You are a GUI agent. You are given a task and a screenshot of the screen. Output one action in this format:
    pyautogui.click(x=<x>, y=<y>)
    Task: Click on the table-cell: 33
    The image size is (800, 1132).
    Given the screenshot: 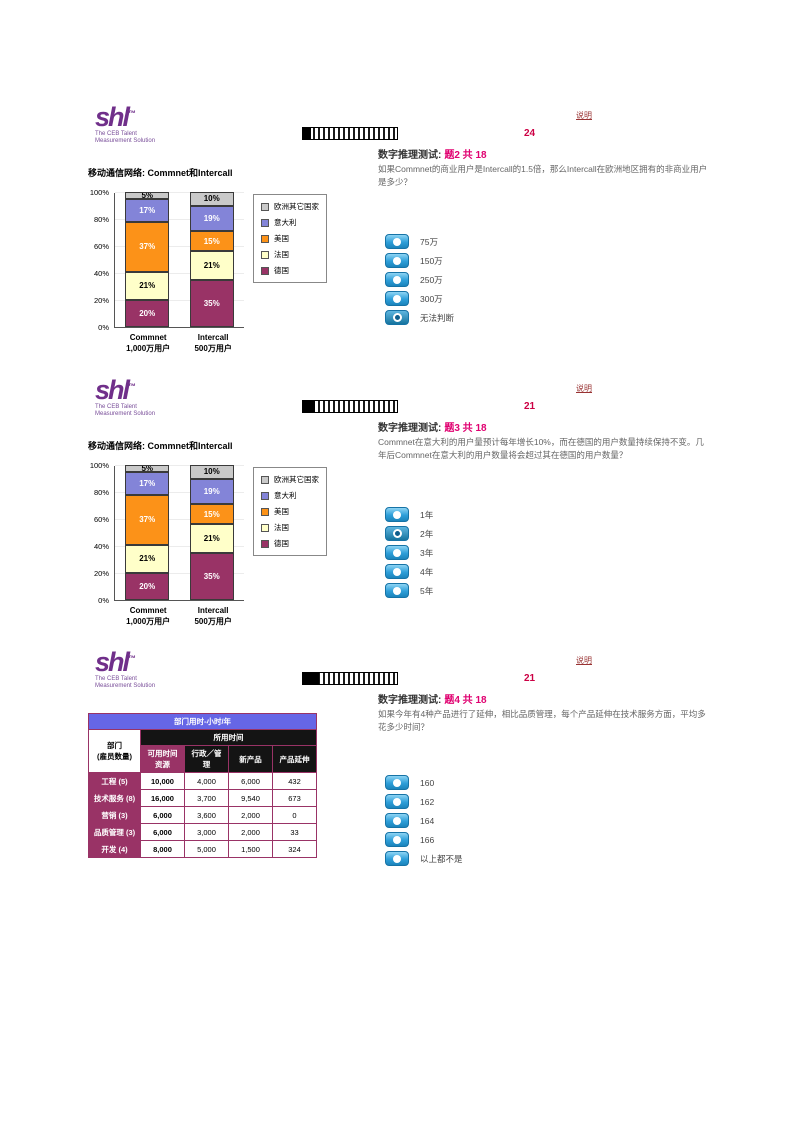 What is the action you would take?
    pyautogui.click(x=294, y=832)
    